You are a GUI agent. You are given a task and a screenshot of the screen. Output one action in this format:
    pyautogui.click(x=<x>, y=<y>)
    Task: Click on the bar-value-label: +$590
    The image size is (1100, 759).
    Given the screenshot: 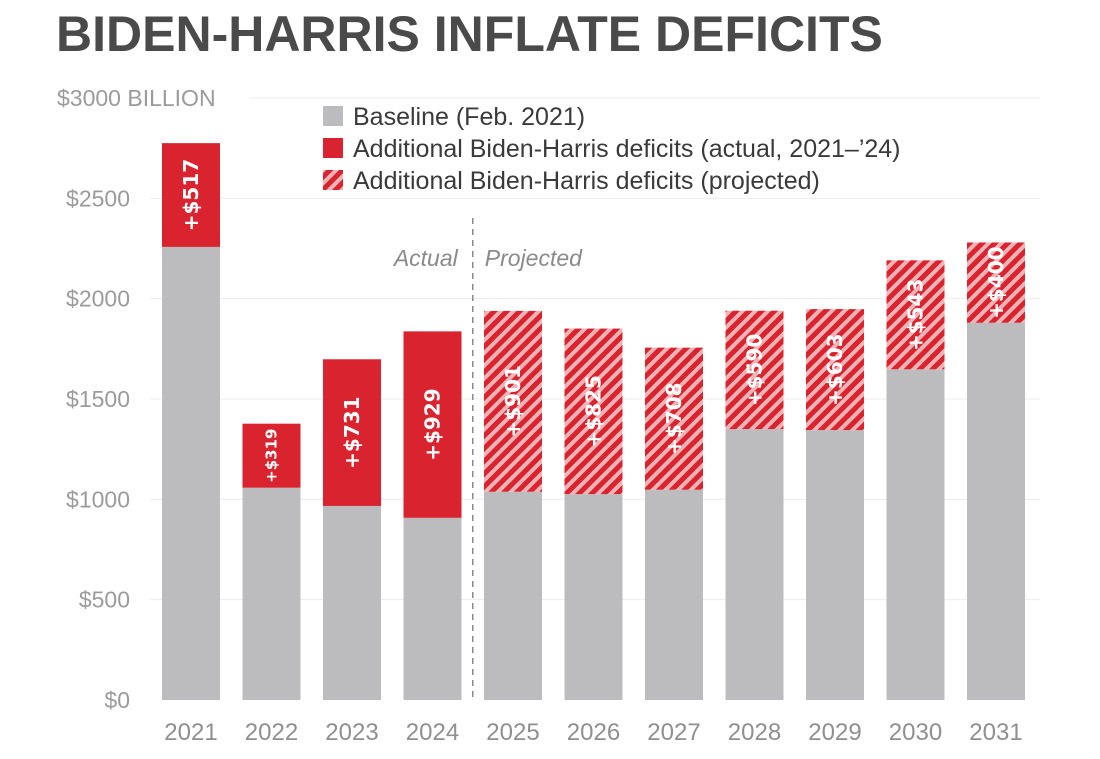 What is the action you would take?
    pyautogui.click(x=755, y=370)
    